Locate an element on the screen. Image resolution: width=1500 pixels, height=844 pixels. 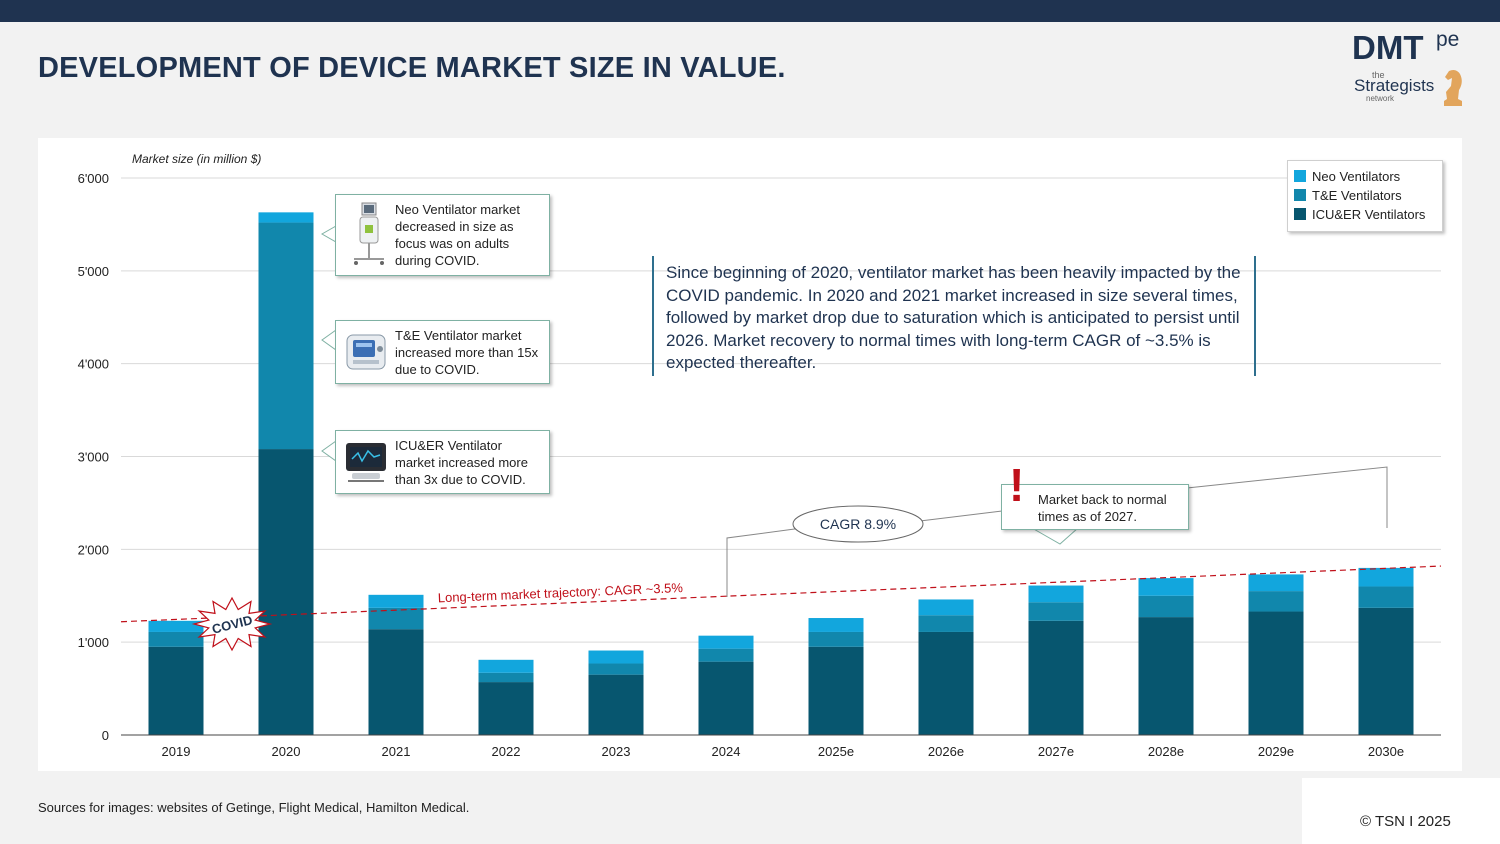
top-bar is located at coordinates (750, 11).